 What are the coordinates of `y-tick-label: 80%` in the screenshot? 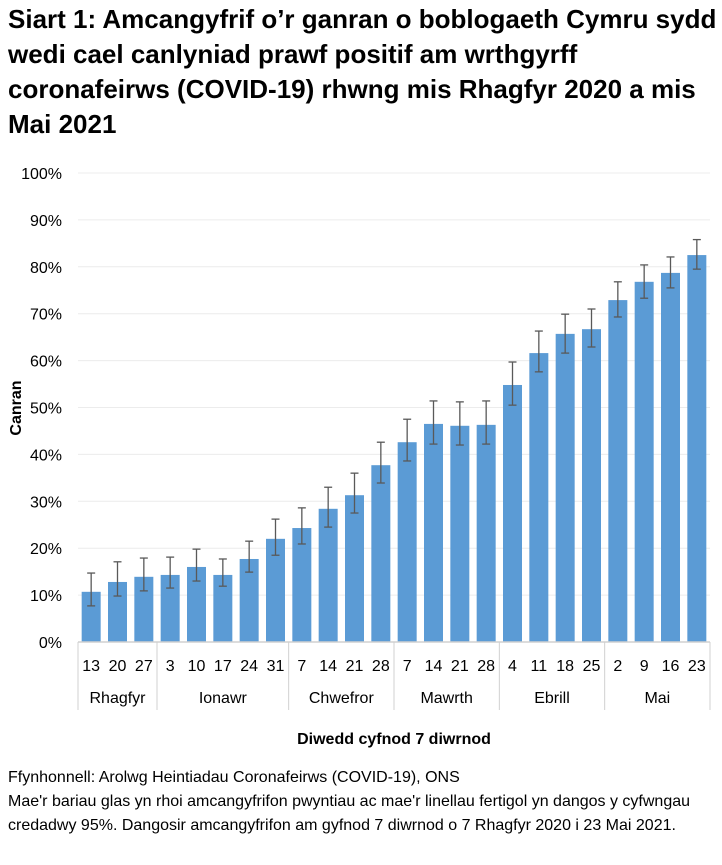 It's located at (46, 268).